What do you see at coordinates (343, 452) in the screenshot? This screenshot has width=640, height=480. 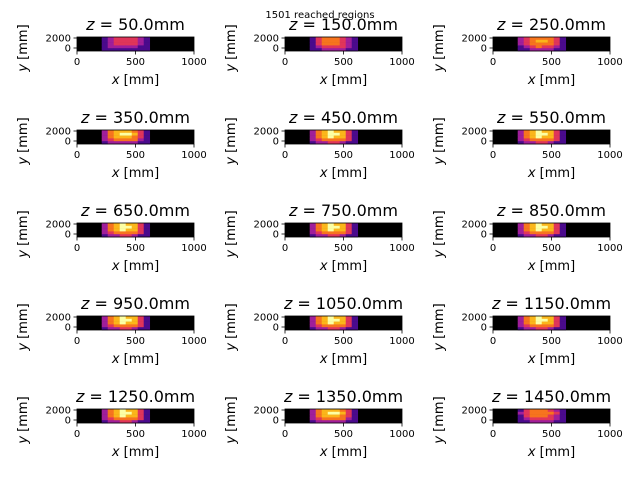 I see `x-axis-label: x [mm]` at bounding box center [343, 452].